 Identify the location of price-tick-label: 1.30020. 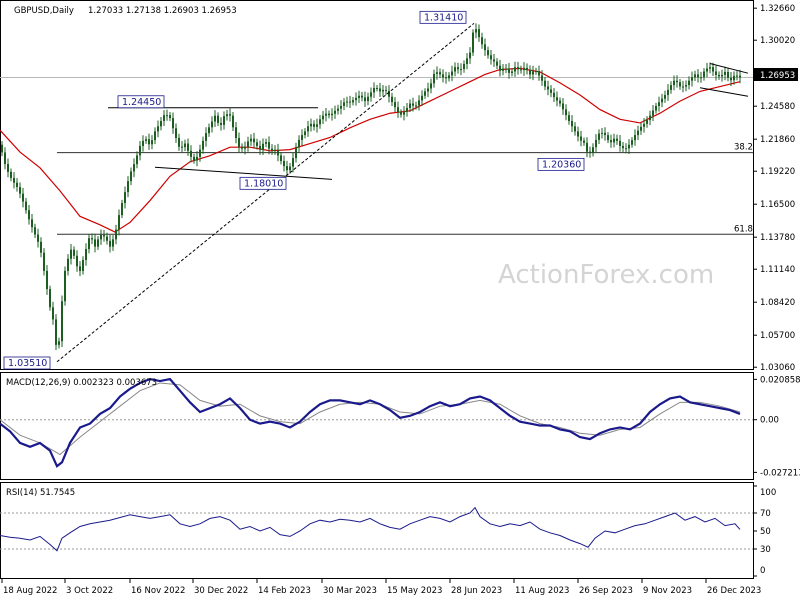
(777, 41).